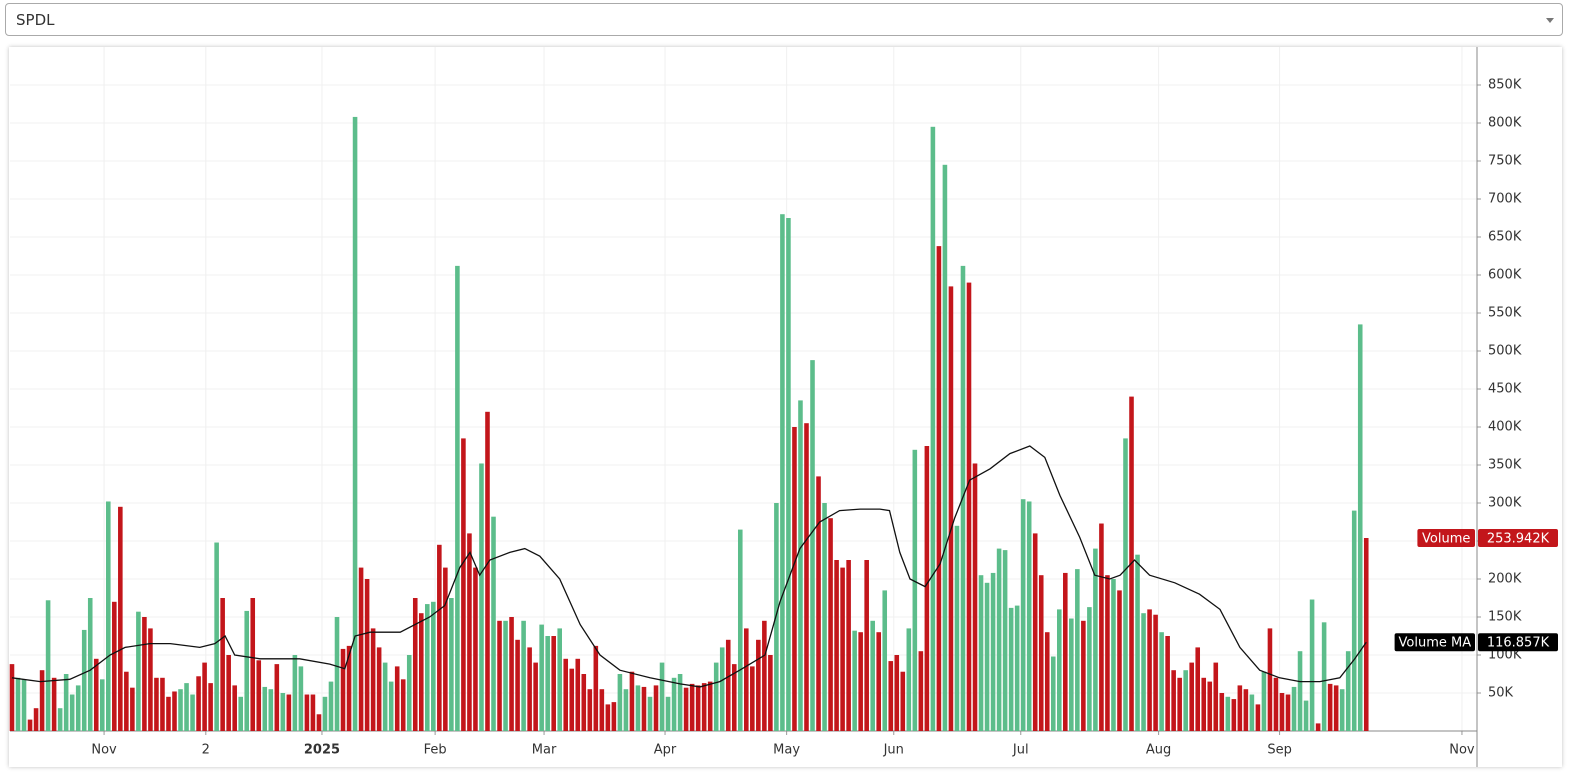 The width and height of the screenshot is (1570, 773). What do you see at coordinates (1505, 237) in the screenshot?
I see `y-tick-label: 650K` at bounding box center [1505, 237].